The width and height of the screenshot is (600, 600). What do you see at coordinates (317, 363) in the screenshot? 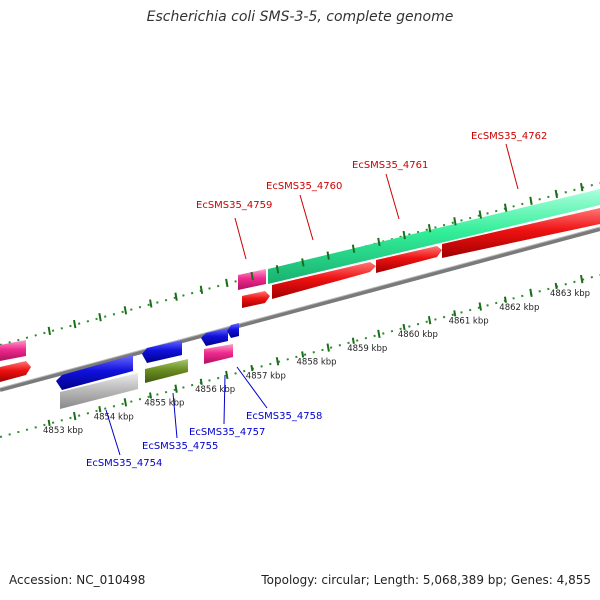
I see `scale-tick-label: 4858 kbp` at bounding box center [317, 363].